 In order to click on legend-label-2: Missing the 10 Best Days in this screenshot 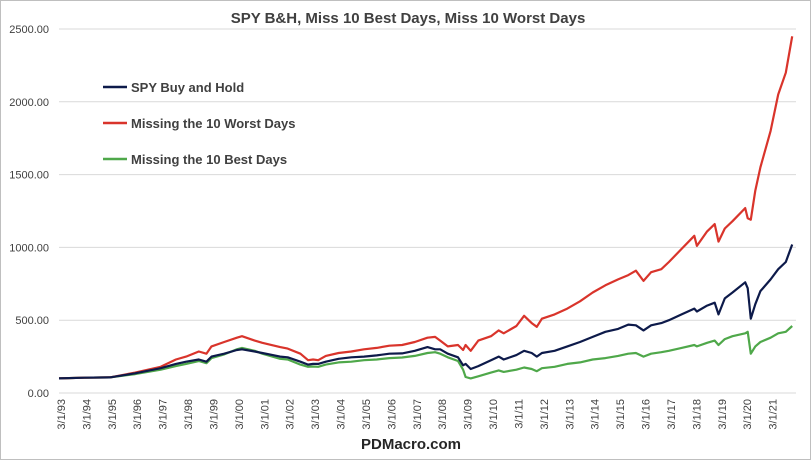, I will do `click(209, 159)`.